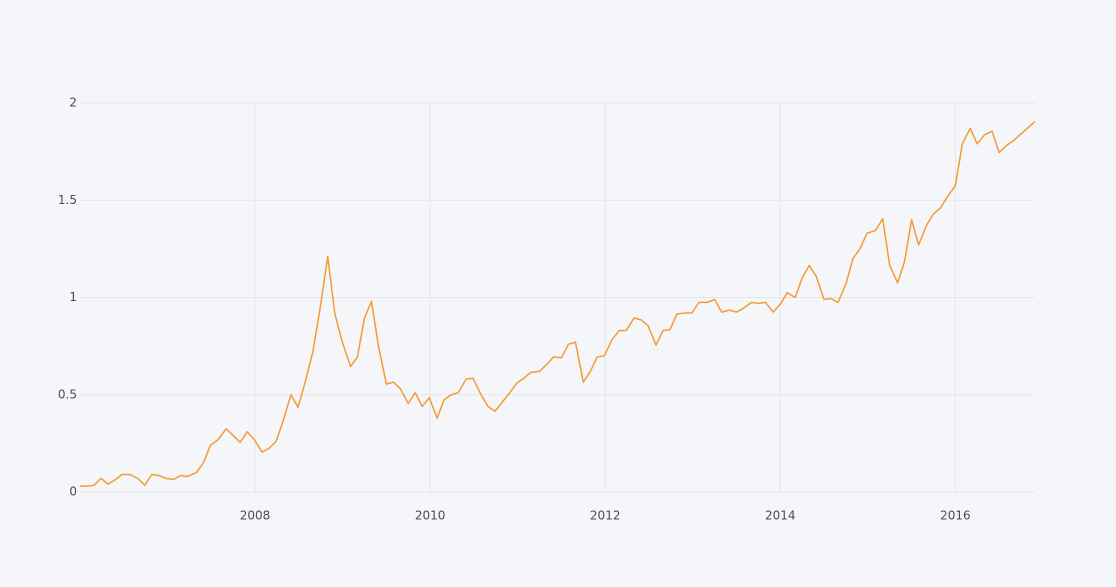 The image size is (1116, 587). I want to click on x-tick-label: 2014, so click(780, 516).